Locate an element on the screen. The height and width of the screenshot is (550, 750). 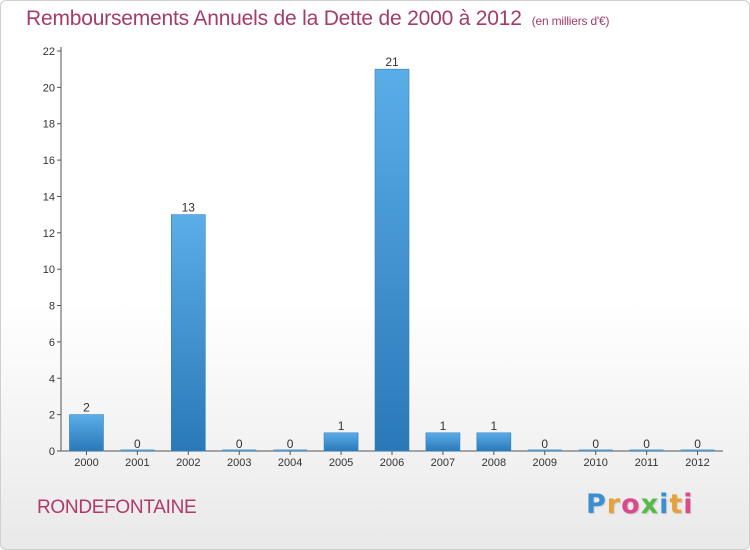
value-label: 21 is located at coordinates (392, 62).